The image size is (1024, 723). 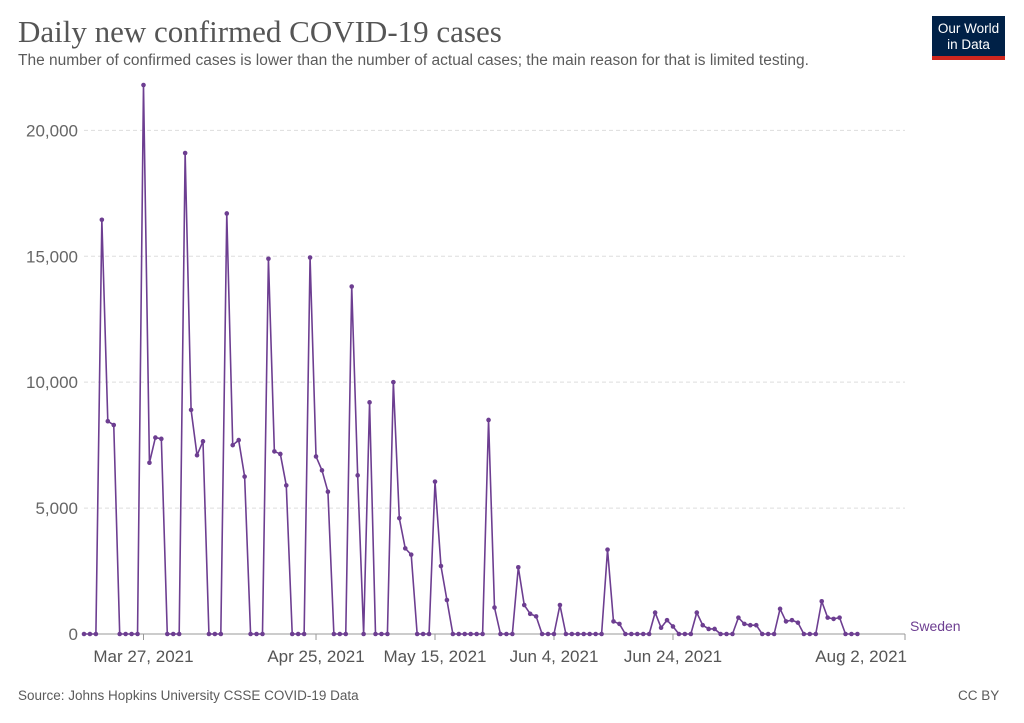 I want to click on x-tick-label: May 15, 2021, so click(x=434, y=656).